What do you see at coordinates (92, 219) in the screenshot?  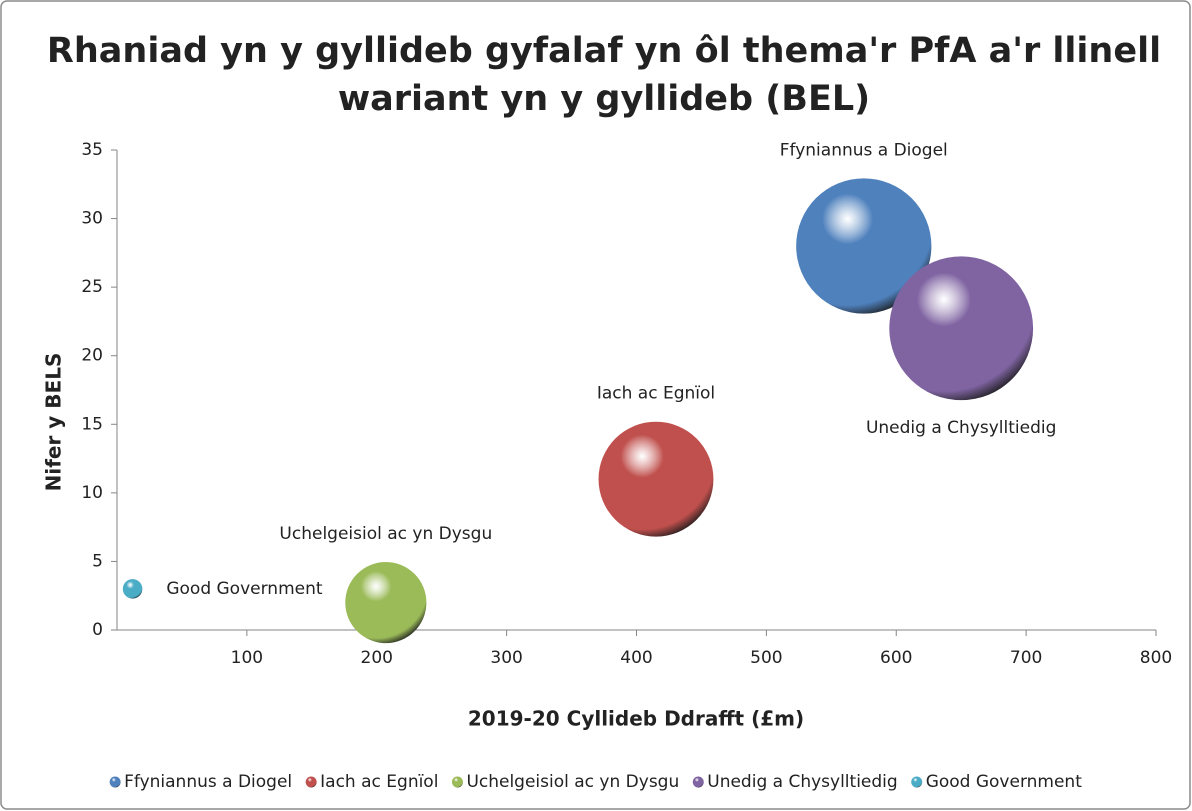 I see `y-tick-label: 30` at bounding box center [92, 219].